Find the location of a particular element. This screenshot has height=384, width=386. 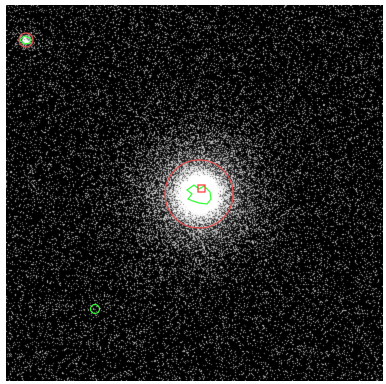

central-source-contour is located at coordinates (199, 194).